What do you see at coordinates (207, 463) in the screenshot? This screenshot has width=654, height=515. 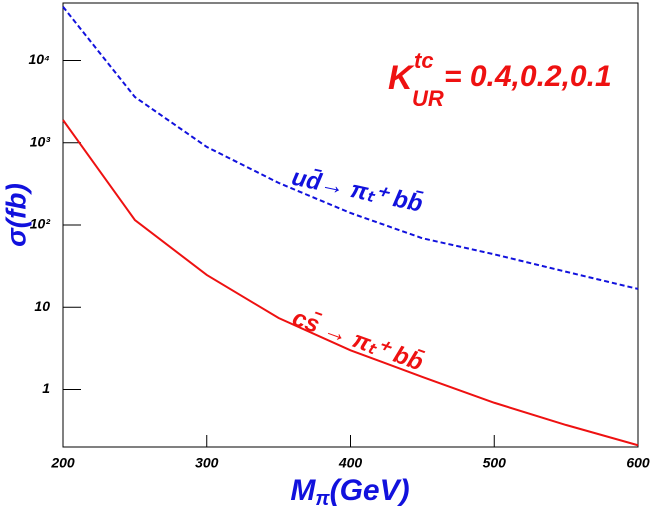 I see `x-tick-label: 300` at bounding box center [207, 463].